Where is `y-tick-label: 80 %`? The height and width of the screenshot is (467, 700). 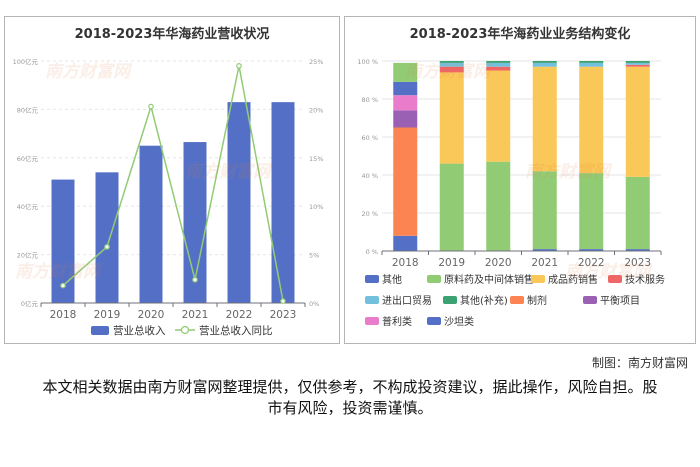
y-tick-label: 80 % is located at coordinates (369, 100).